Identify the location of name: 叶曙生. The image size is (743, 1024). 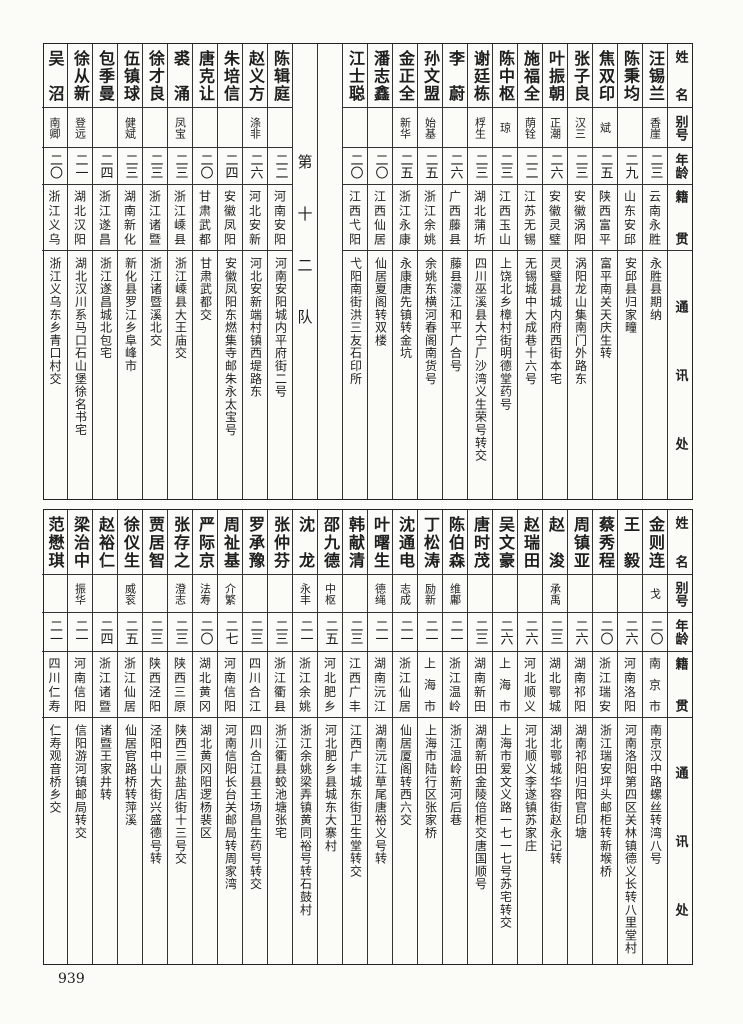
(380, 542).